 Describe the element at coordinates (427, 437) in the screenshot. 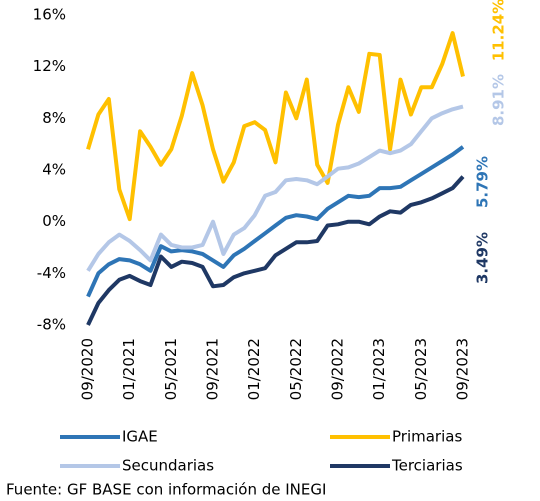

I see `legend-label: Primarias` at that location.